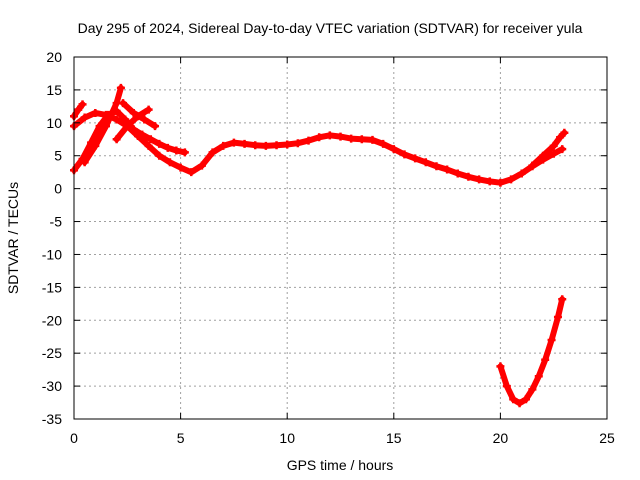  I want to click on y-tick-label: -15, so click(52, 287).